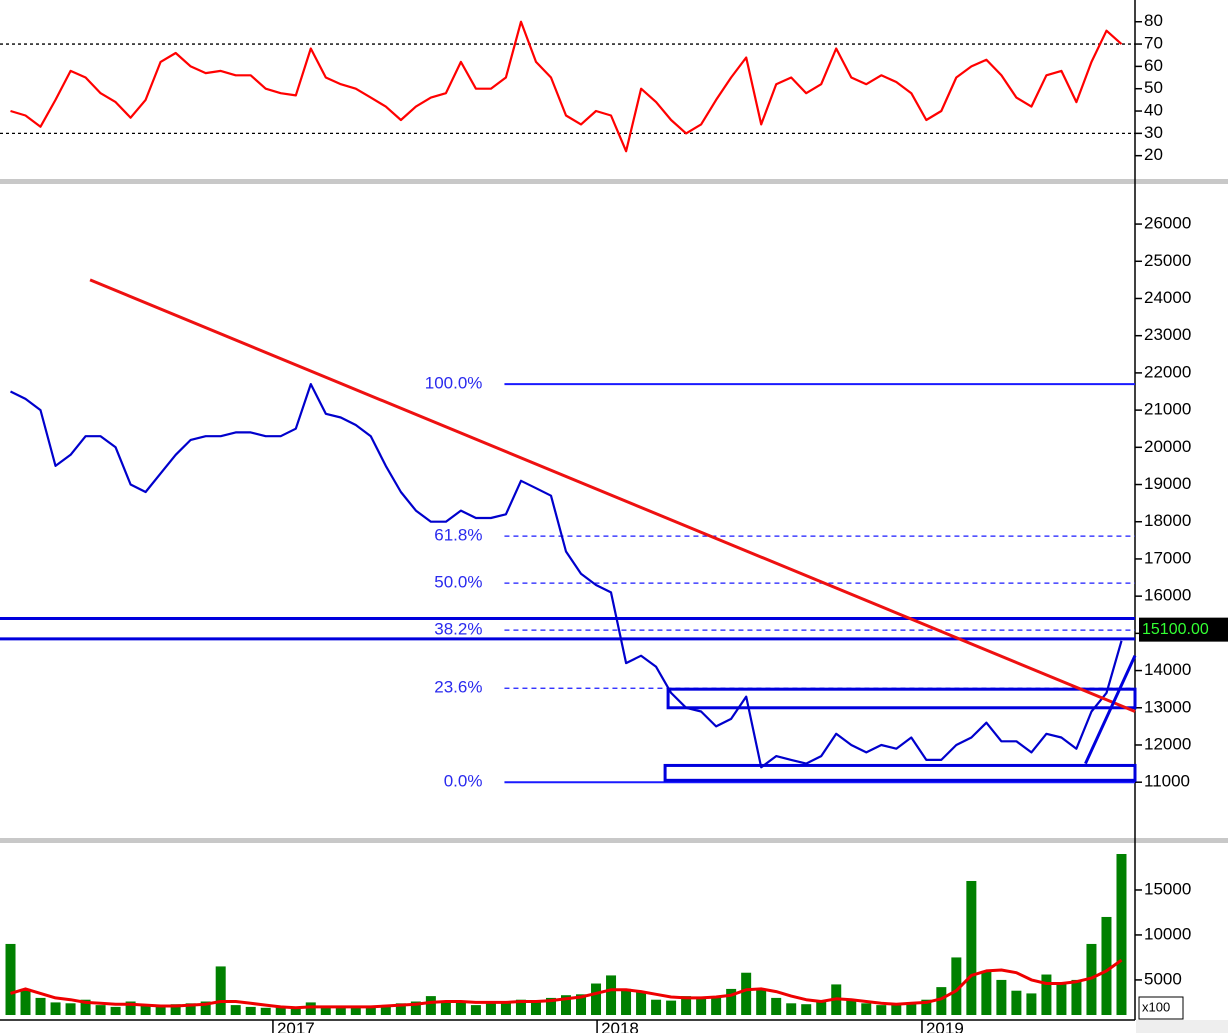 The width and height of the screenshot is (1228, 1033). Describe the element at coordinates (1167, 520) in the screenshot. I see `y-tick-label: 18000` at that location.